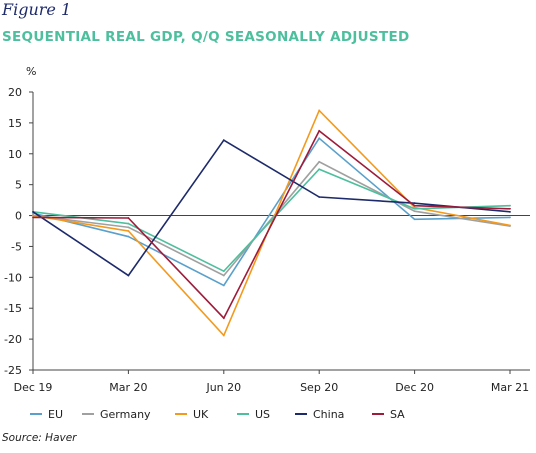  What do you see at coordinates (414, 387) in the screenshot?
I see `x-tick-label: Dec 20` at bounding box center [414, 387].